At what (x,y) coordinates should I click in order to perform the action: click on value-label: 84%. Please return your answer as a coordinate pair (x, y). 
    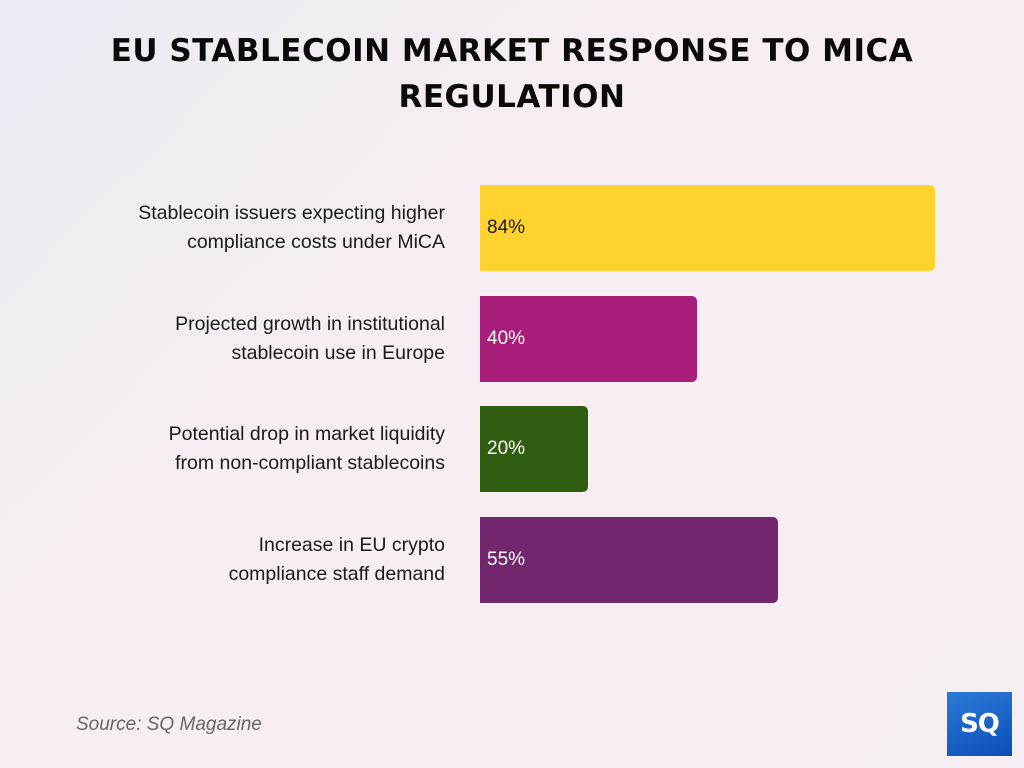
    Looking at the image, I should click on (506, 227).